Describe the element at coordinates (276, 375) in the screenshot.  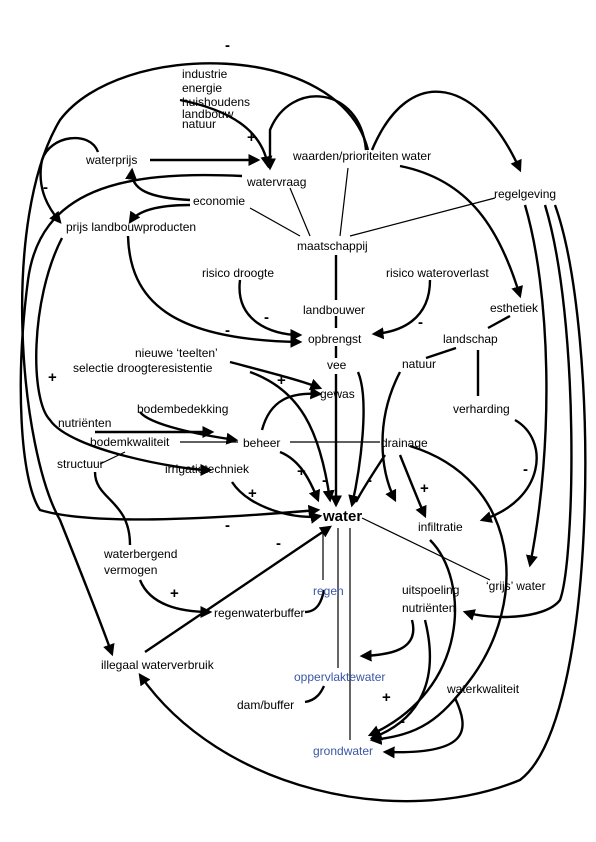
I see `edge-teelten-gewas` at that location.